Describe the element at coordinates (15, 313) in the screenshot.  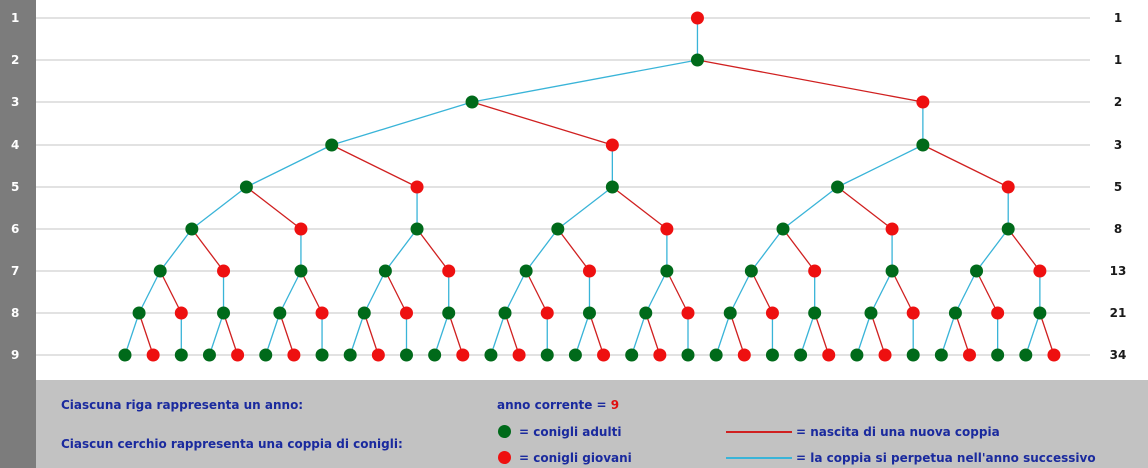
I see `year-label: 8` at that location.